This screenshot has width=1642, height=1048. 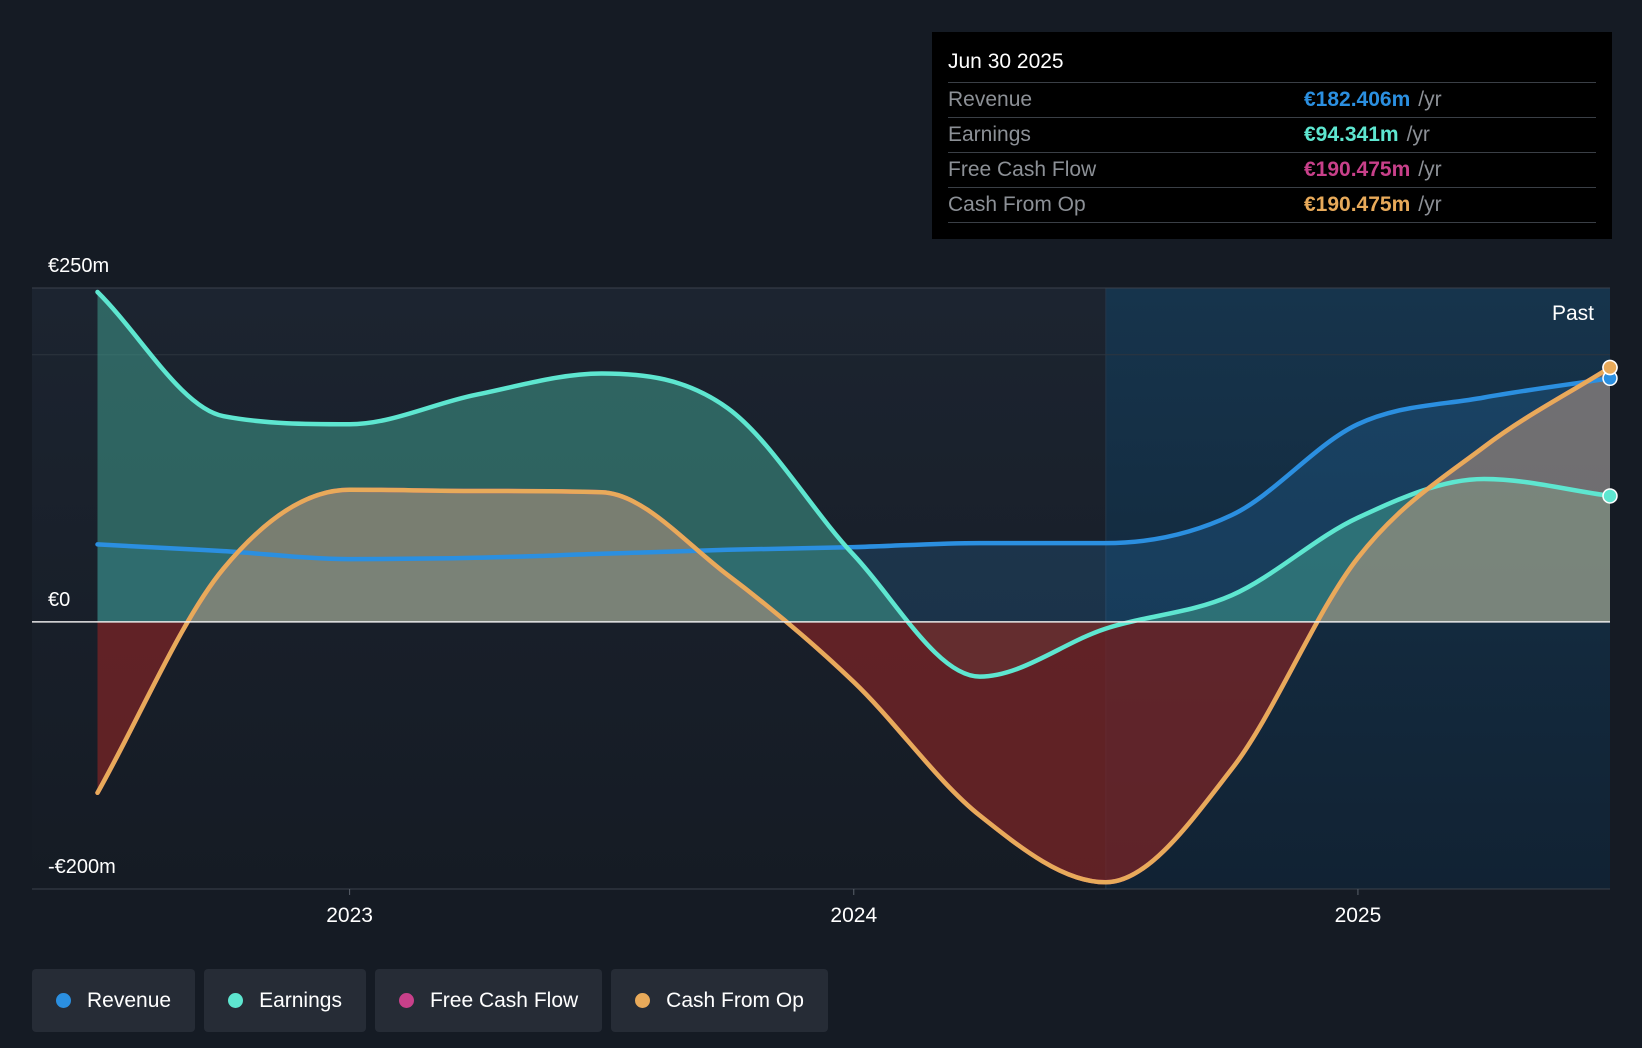 I want to click on cfo-endpoint, so click(x=1610, y=367).